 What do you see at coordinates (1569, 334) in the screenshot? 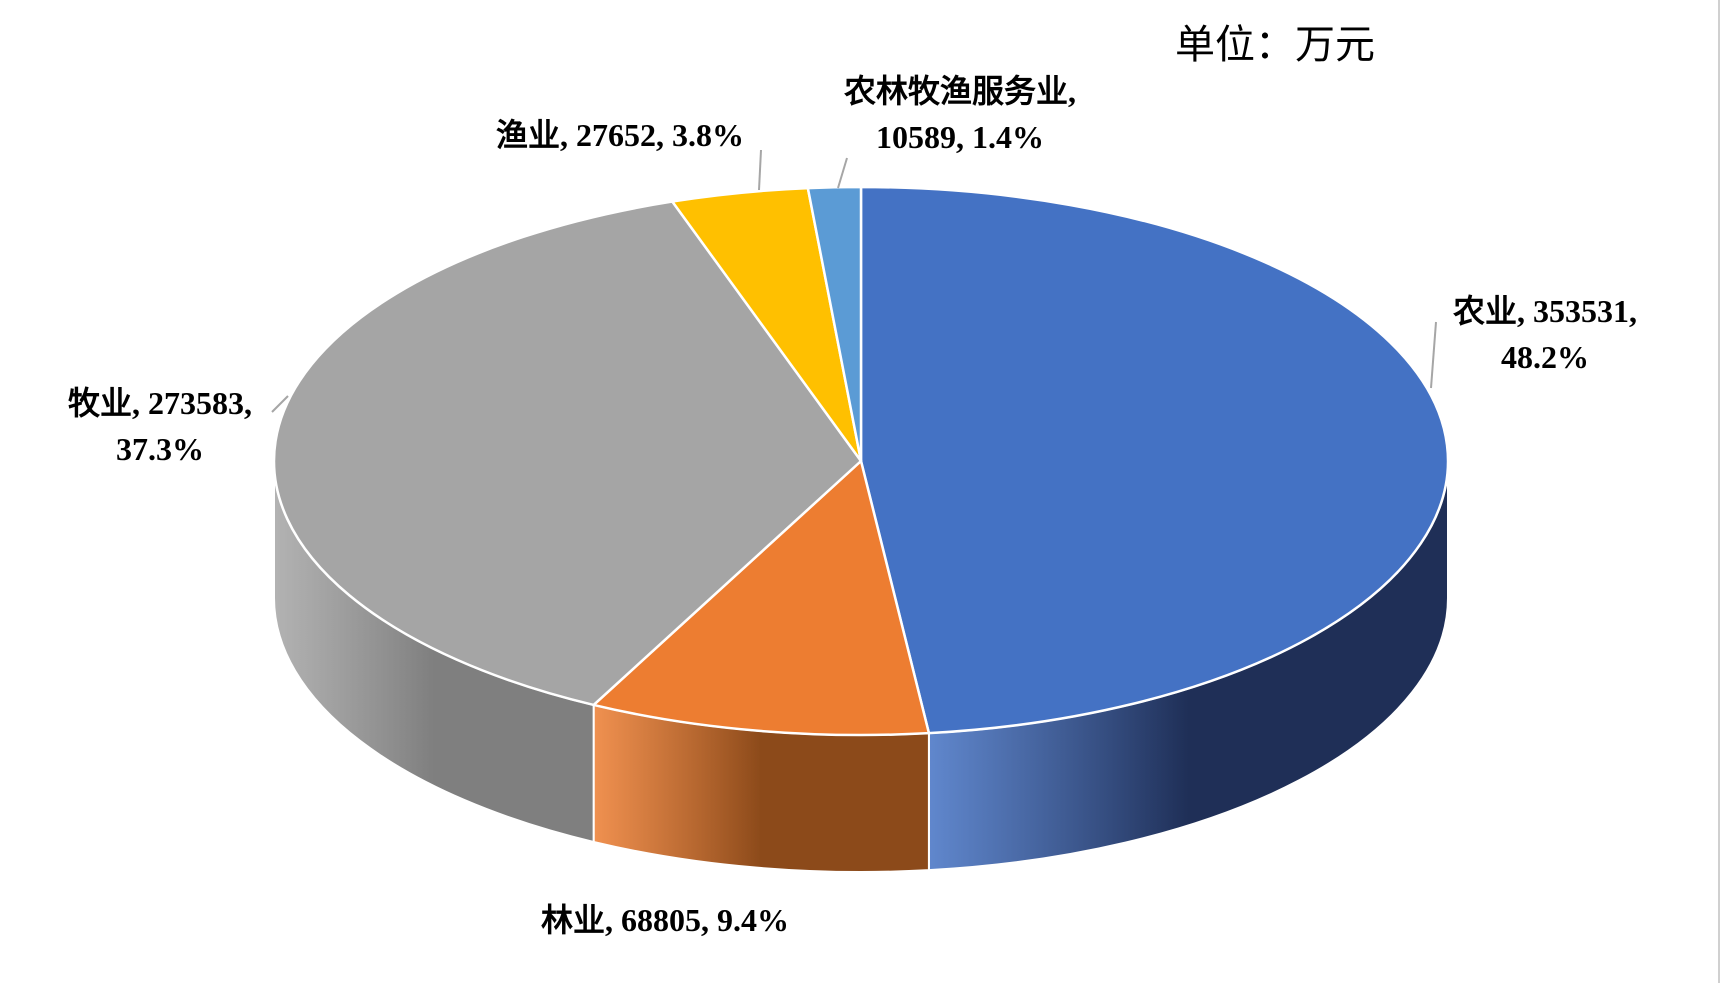
I see `data-label-value: , 353531, 48.2%` at bounding box center [1569, 334].